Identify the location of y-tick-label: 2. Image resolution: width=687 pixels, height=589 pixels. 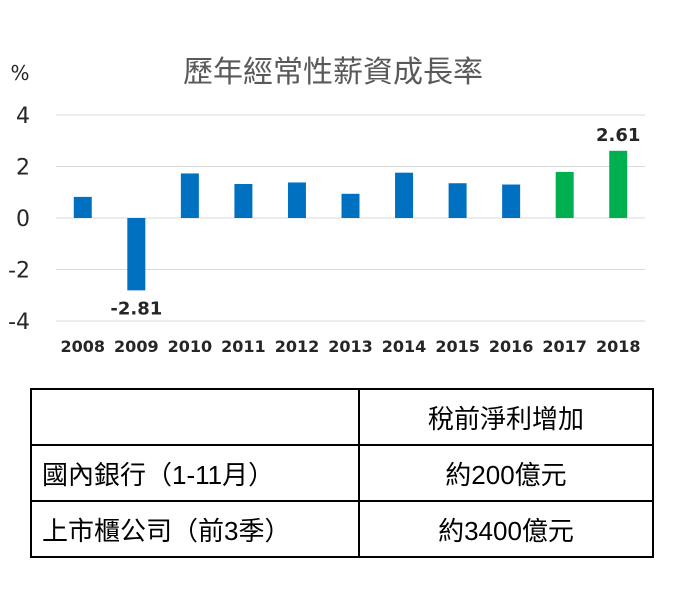
(23, 168).